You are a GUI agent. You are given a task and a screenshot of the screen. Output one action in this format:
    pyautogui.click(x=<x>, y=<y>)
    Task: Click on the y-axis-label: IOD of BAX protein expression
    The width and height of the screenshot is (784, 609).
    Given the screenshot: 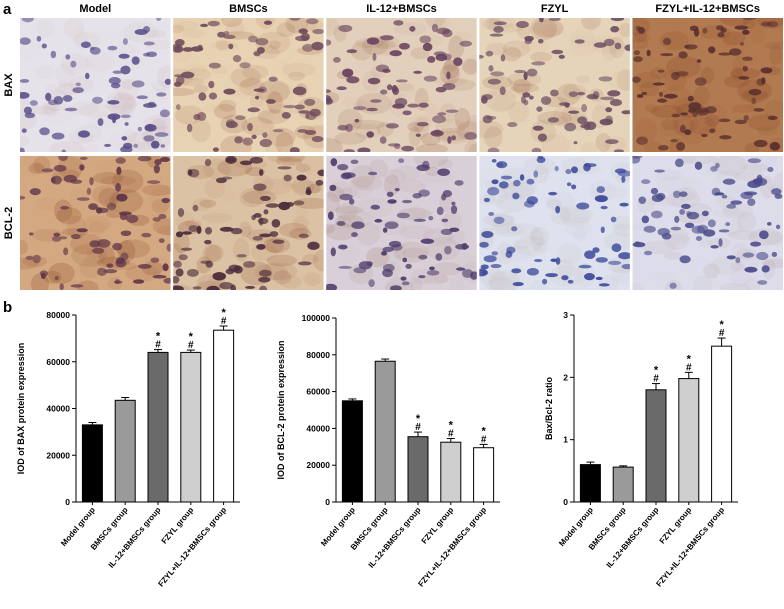 What is the action you would take?
    pyautogui.click(x=21, y=409)
    